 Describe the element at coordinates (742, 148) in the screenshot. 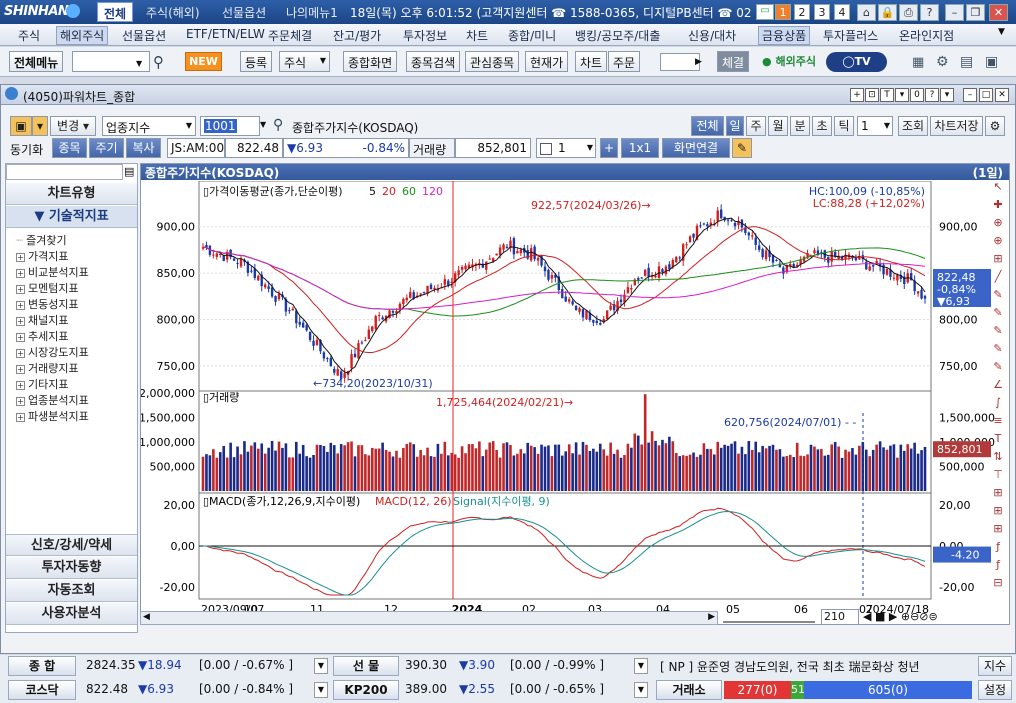

I see `pen-icon: ✎` at that location.